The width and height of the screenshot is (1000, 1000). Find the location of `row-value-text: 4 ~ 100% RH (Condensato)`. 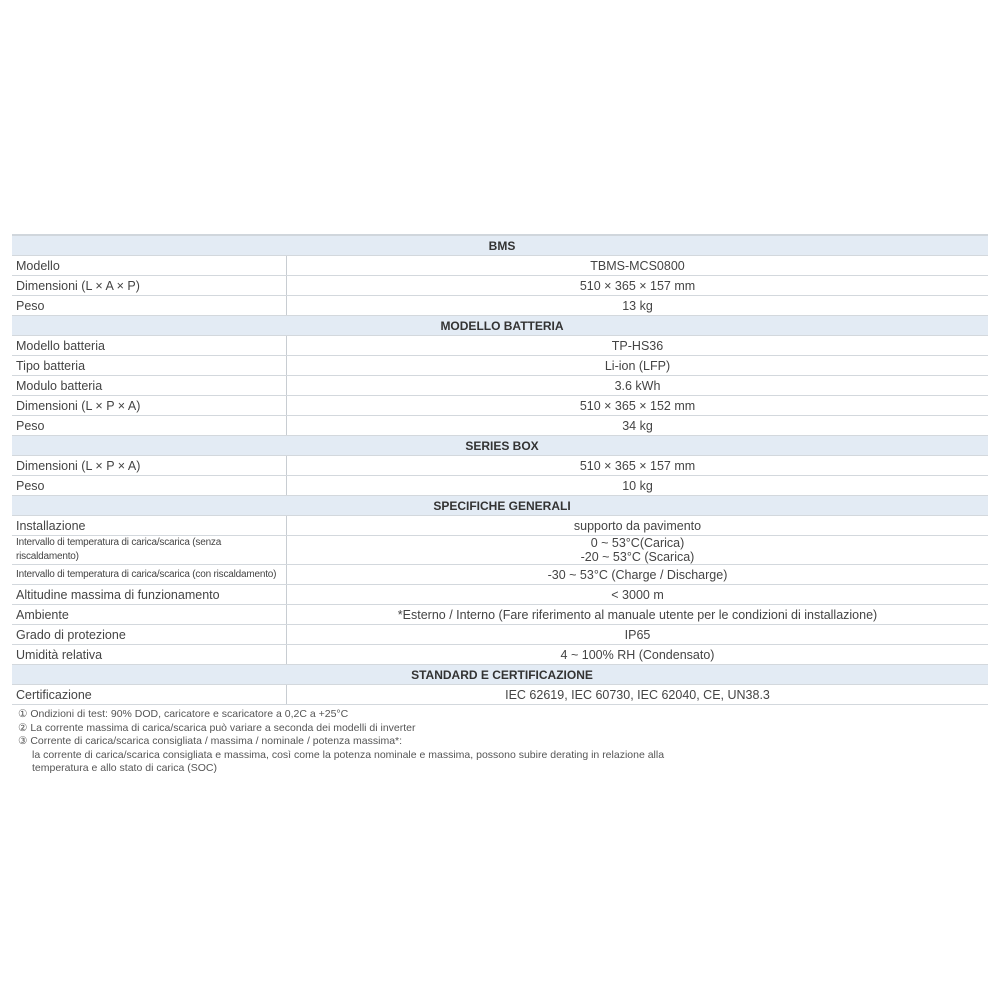

row-value-text: 4 ~ 100% RH (Condensato) is located at coordinates (637, 654).